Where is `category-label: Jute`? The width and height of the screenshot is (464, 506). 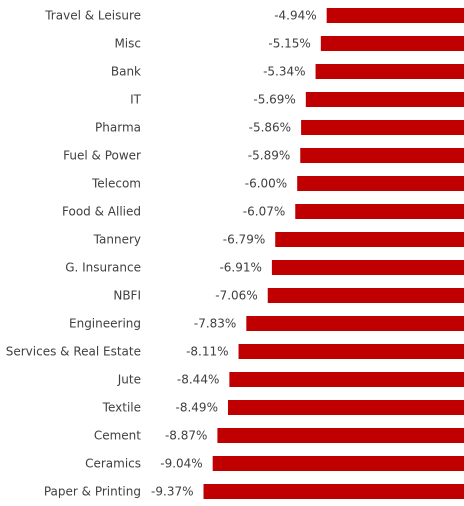 category-label: Jute is located at coordinates (129, 380).